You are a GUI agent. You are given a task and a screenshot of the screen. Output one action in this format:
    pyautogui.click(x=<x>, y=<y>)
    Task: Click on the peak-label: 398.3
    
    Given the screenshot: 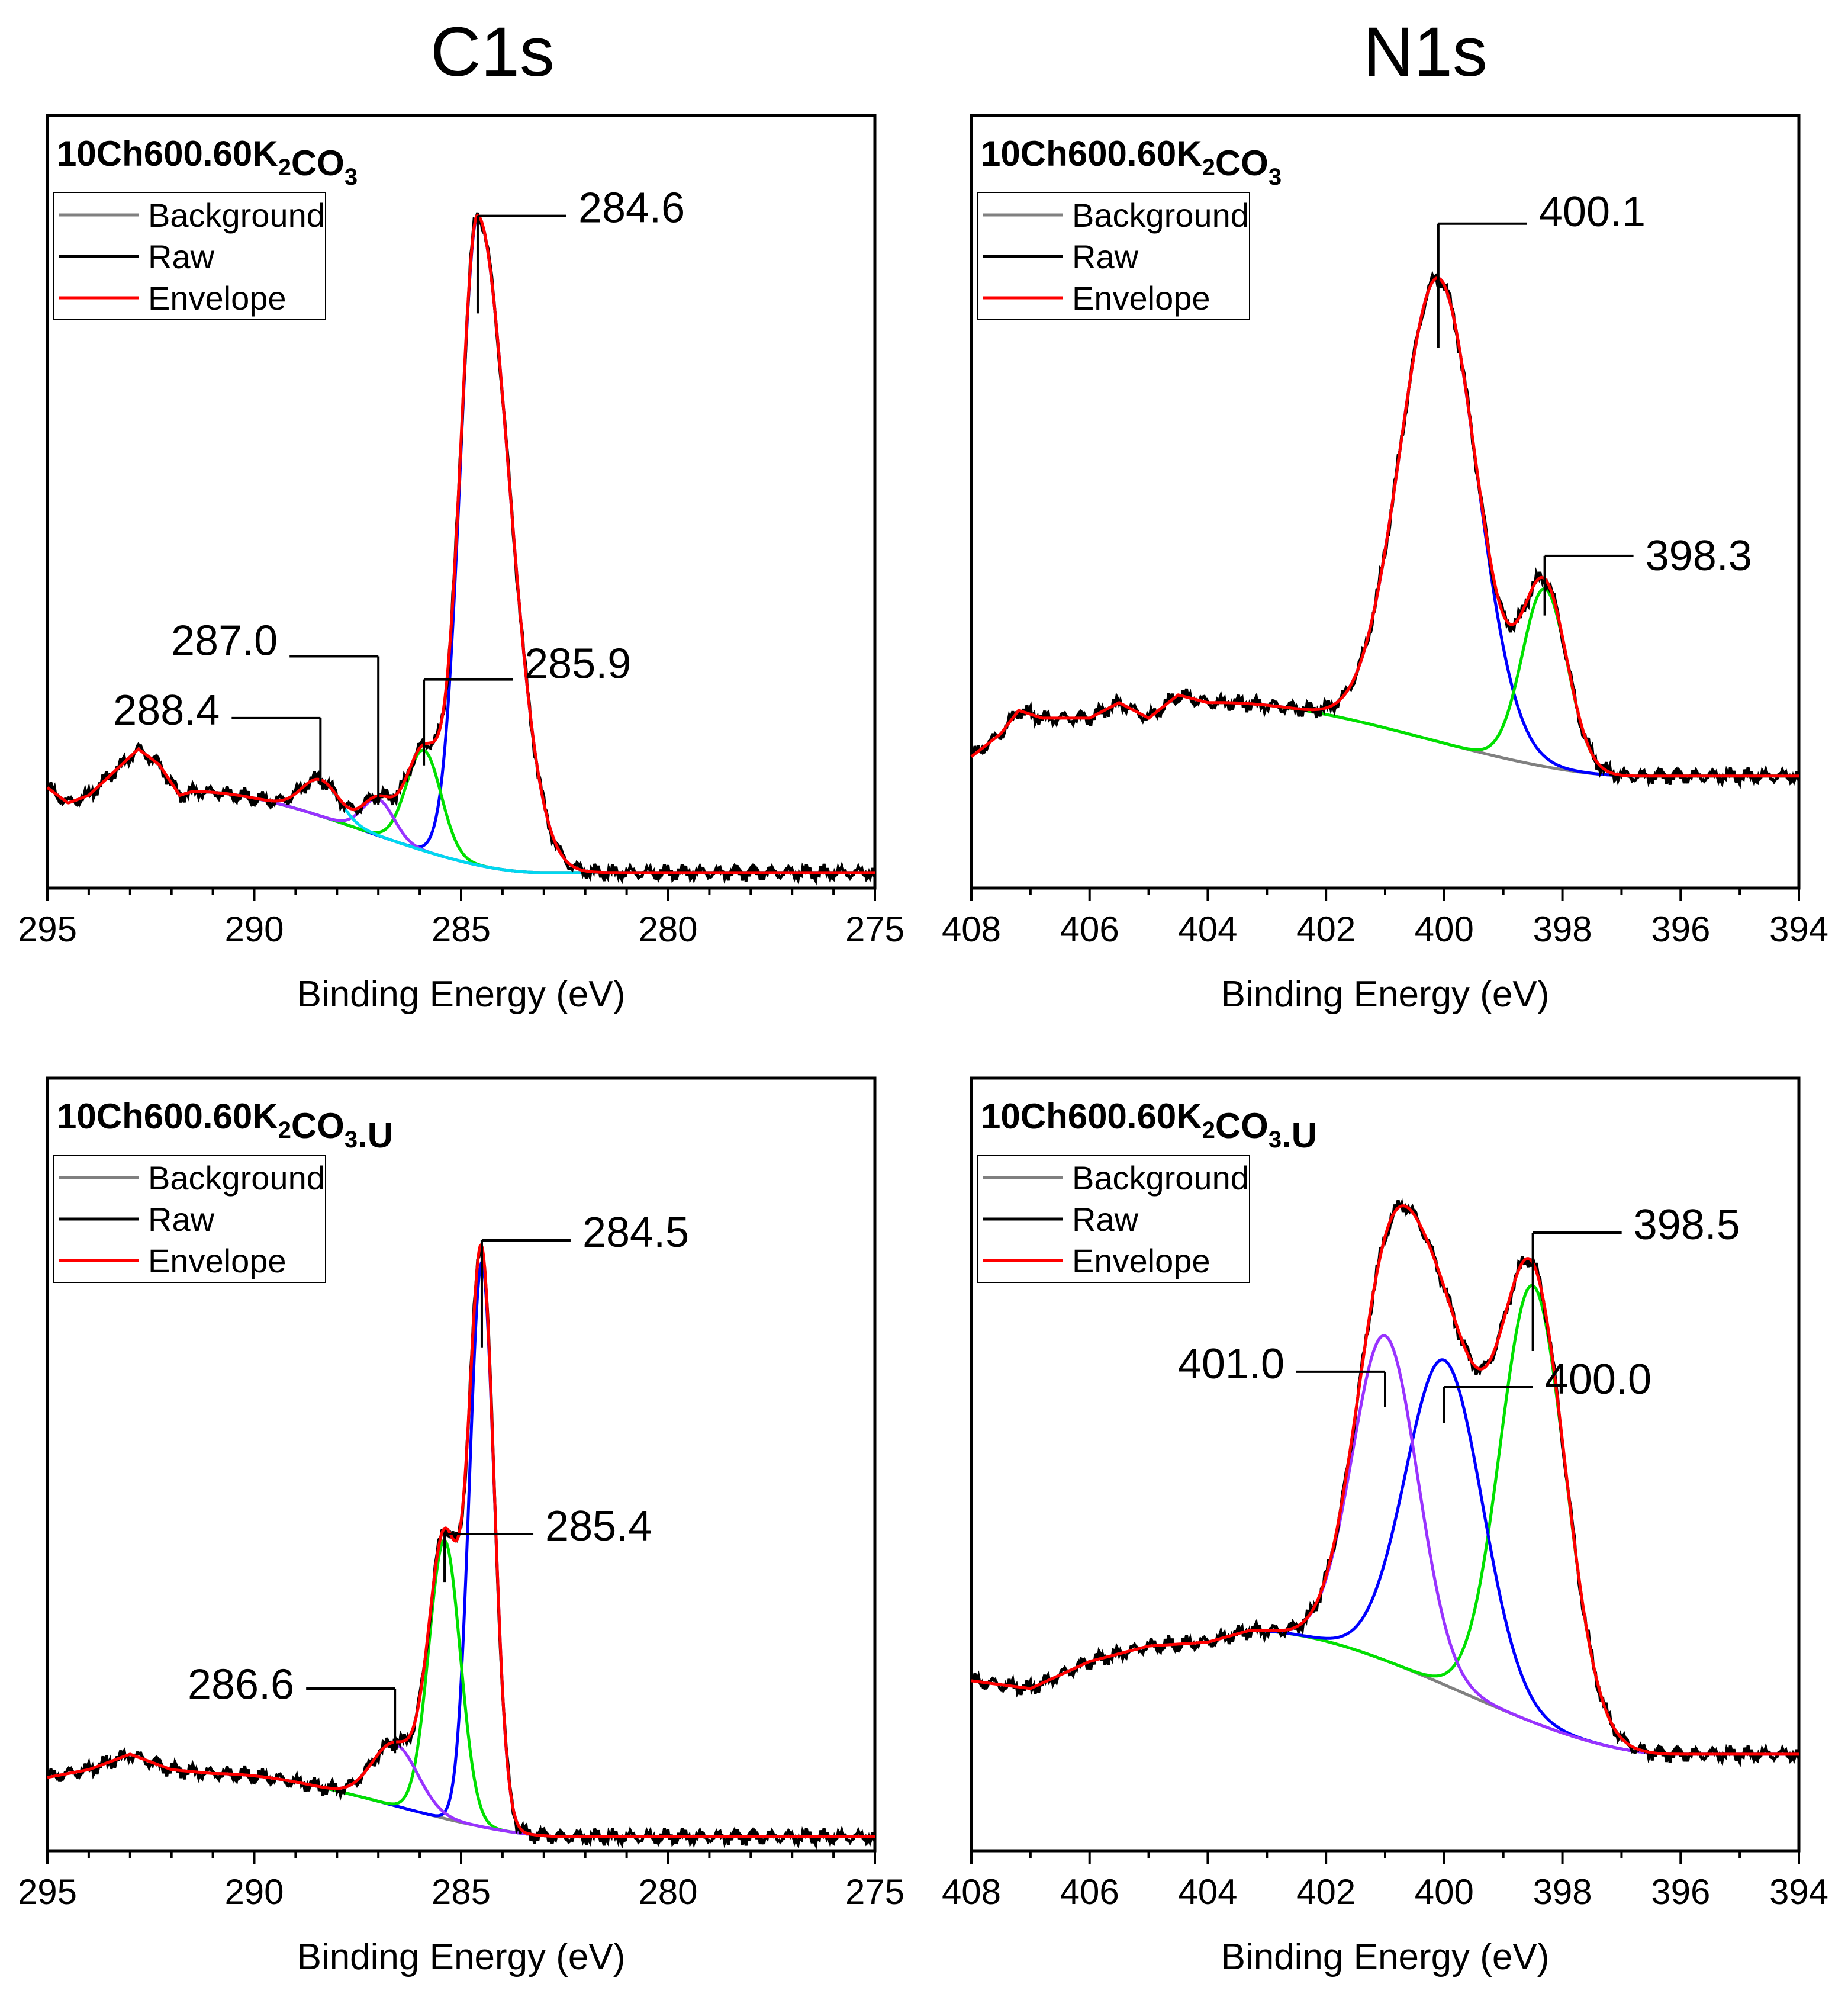 What is the action you would take?
    pyautogui.click(x=1699, y=556)
    